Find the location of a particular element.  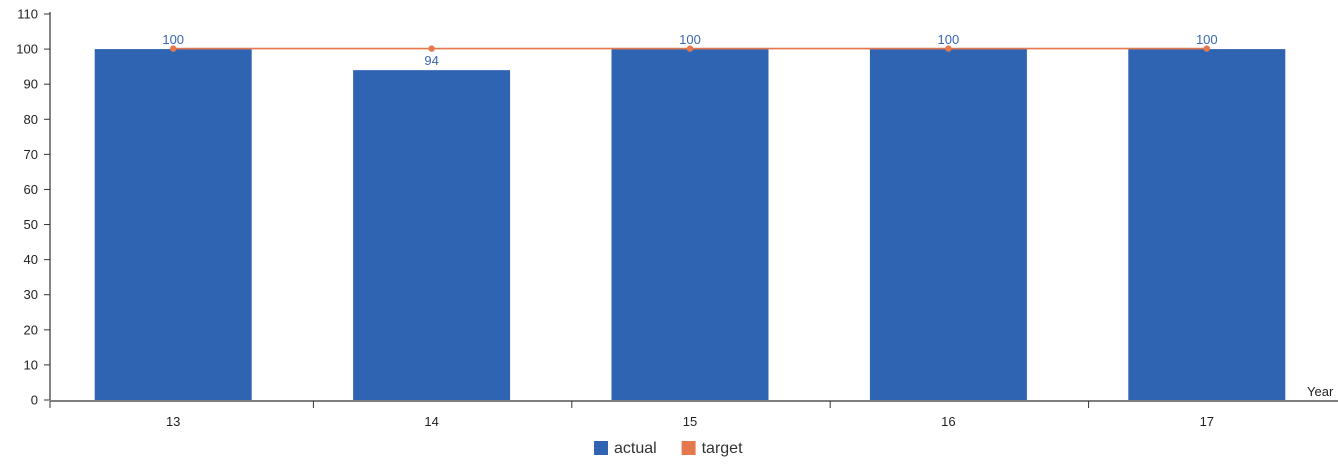

y-tick-label: 40 is located at coordinates (31, 259).